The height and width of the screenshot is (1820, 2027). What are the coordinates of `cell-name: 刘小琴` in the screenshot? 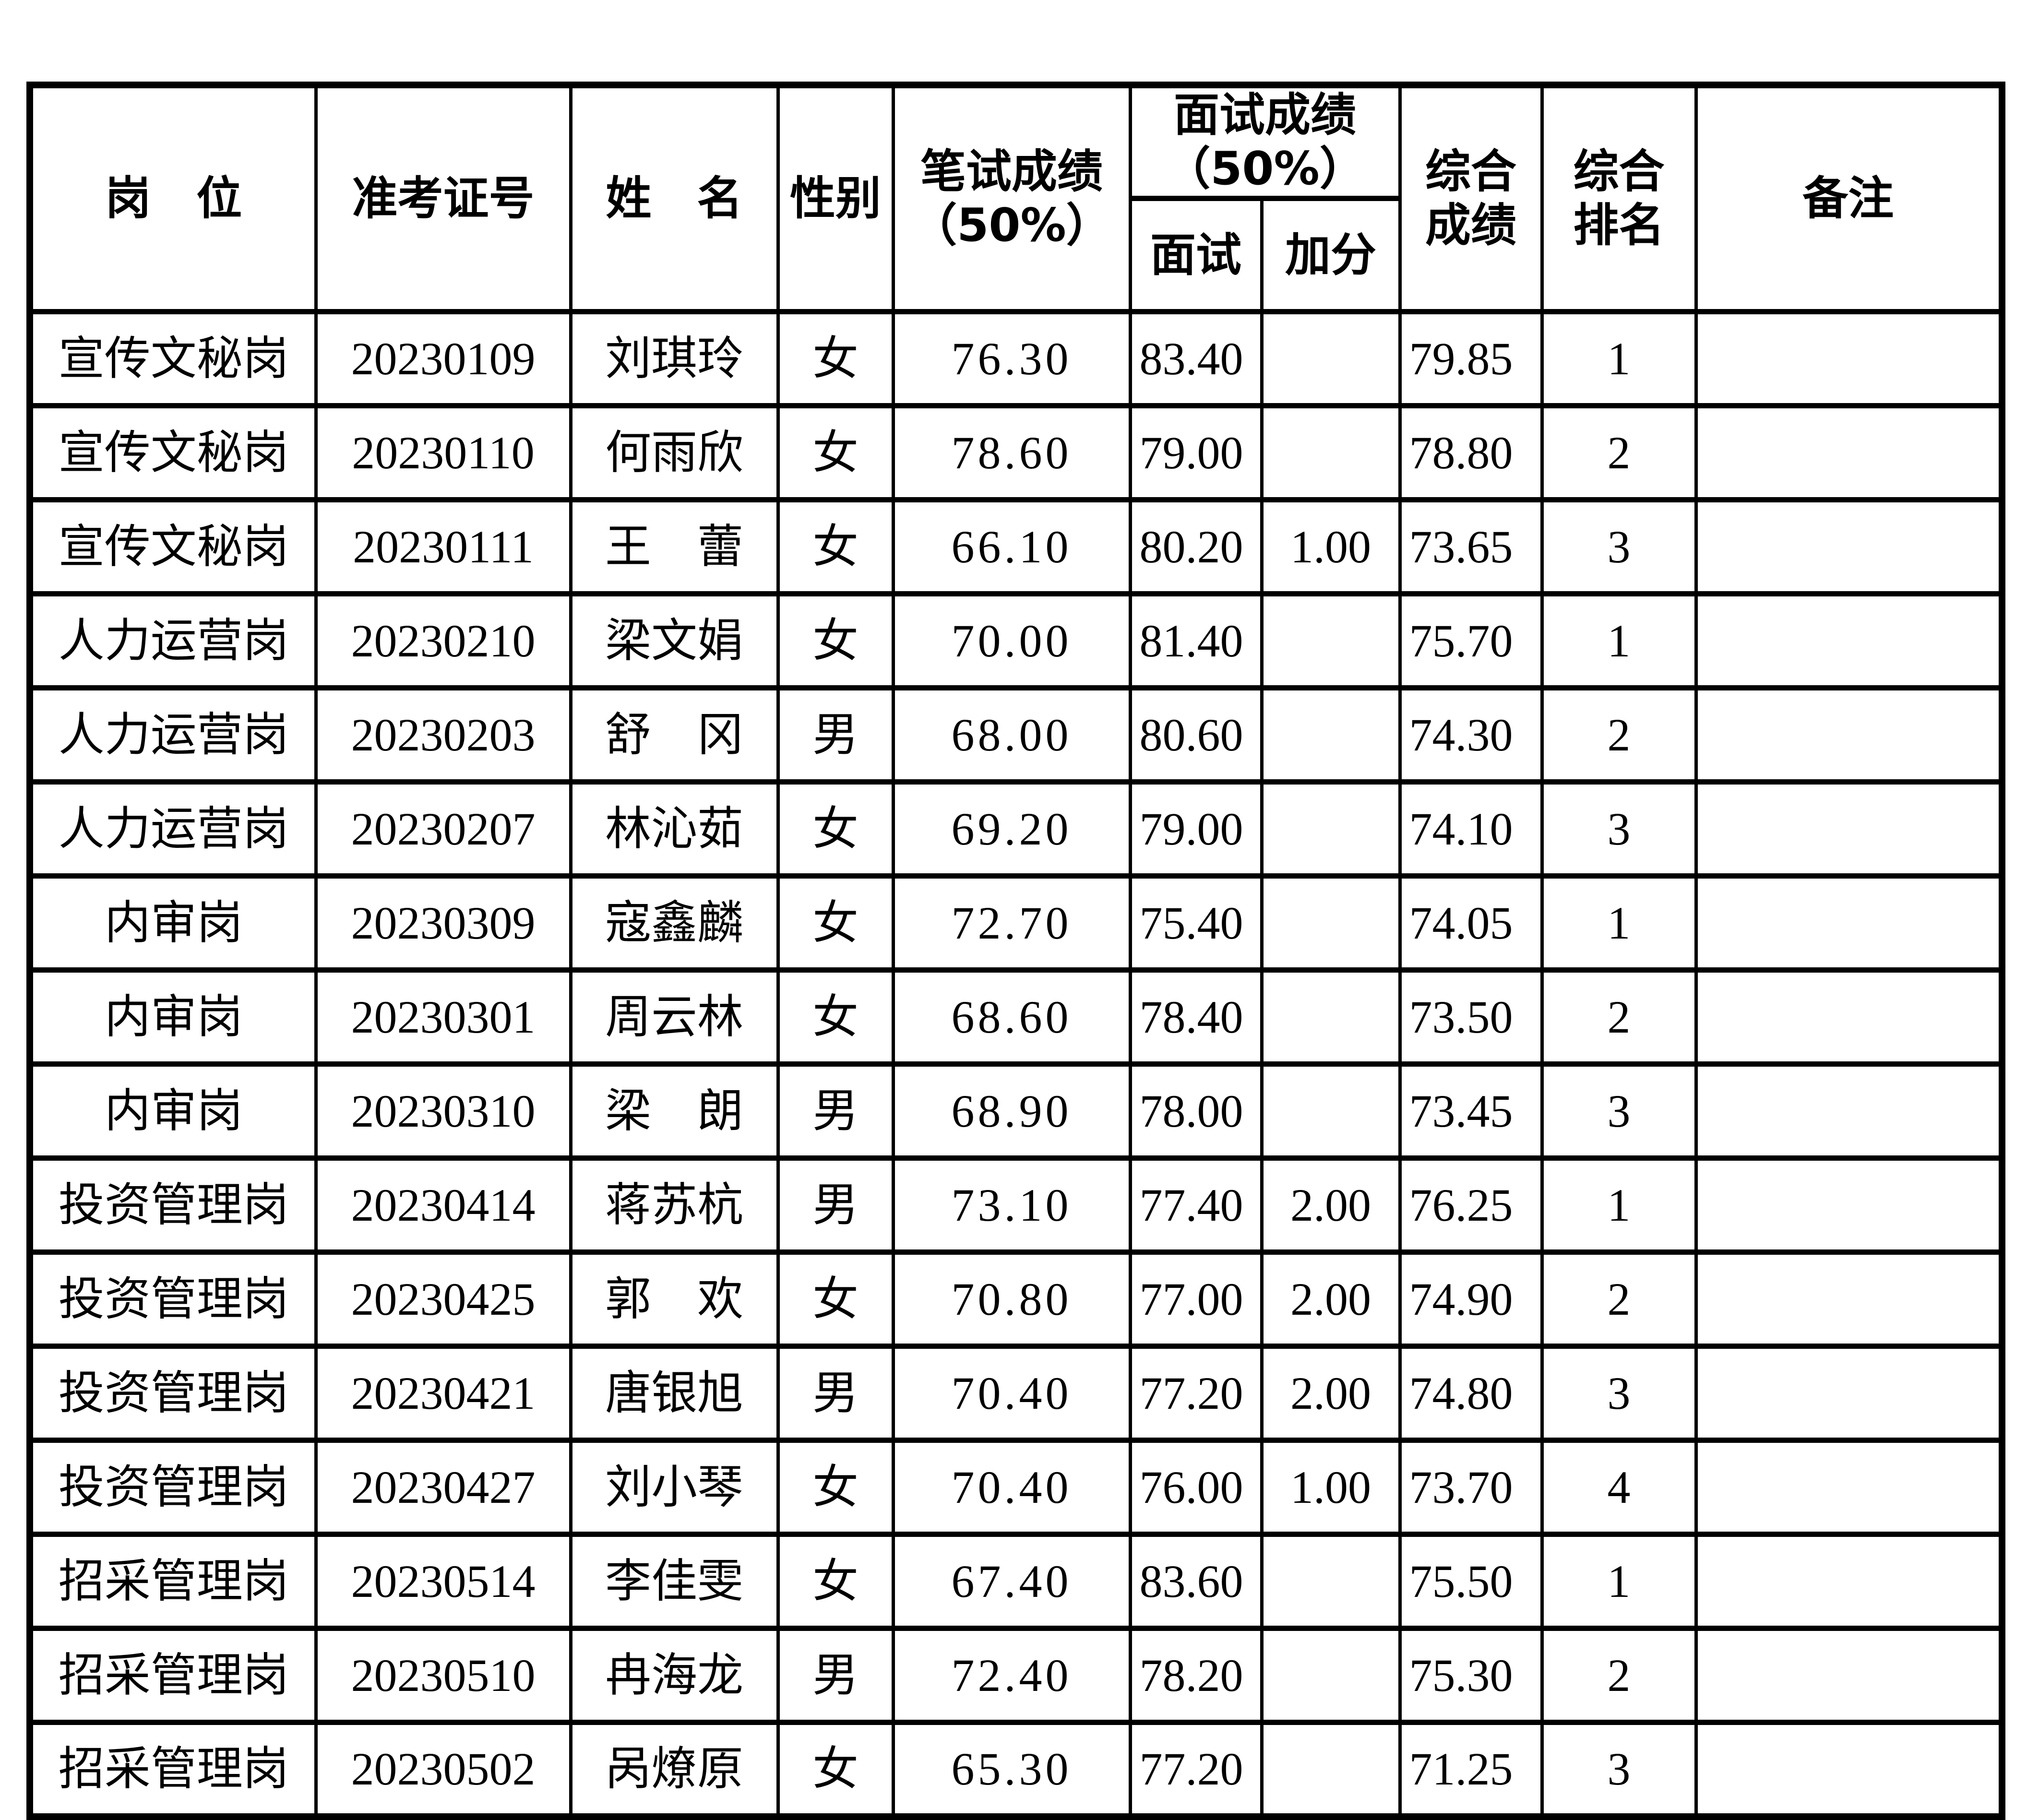 It's located at (674, 1487).